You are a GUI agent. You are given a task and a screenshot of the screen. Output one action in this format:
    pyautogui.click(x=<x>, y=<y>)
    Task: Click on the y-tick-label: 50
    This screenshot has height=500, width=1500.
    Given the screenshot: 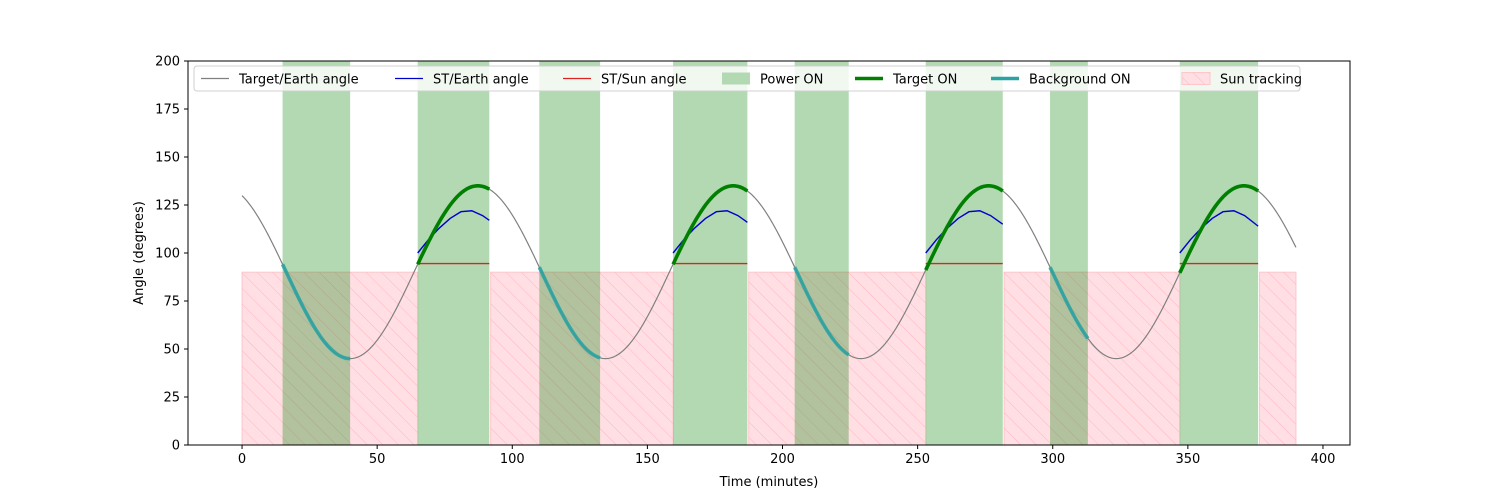 What is the action you would take?
    pyautogui.click(x=171, y=350)
    